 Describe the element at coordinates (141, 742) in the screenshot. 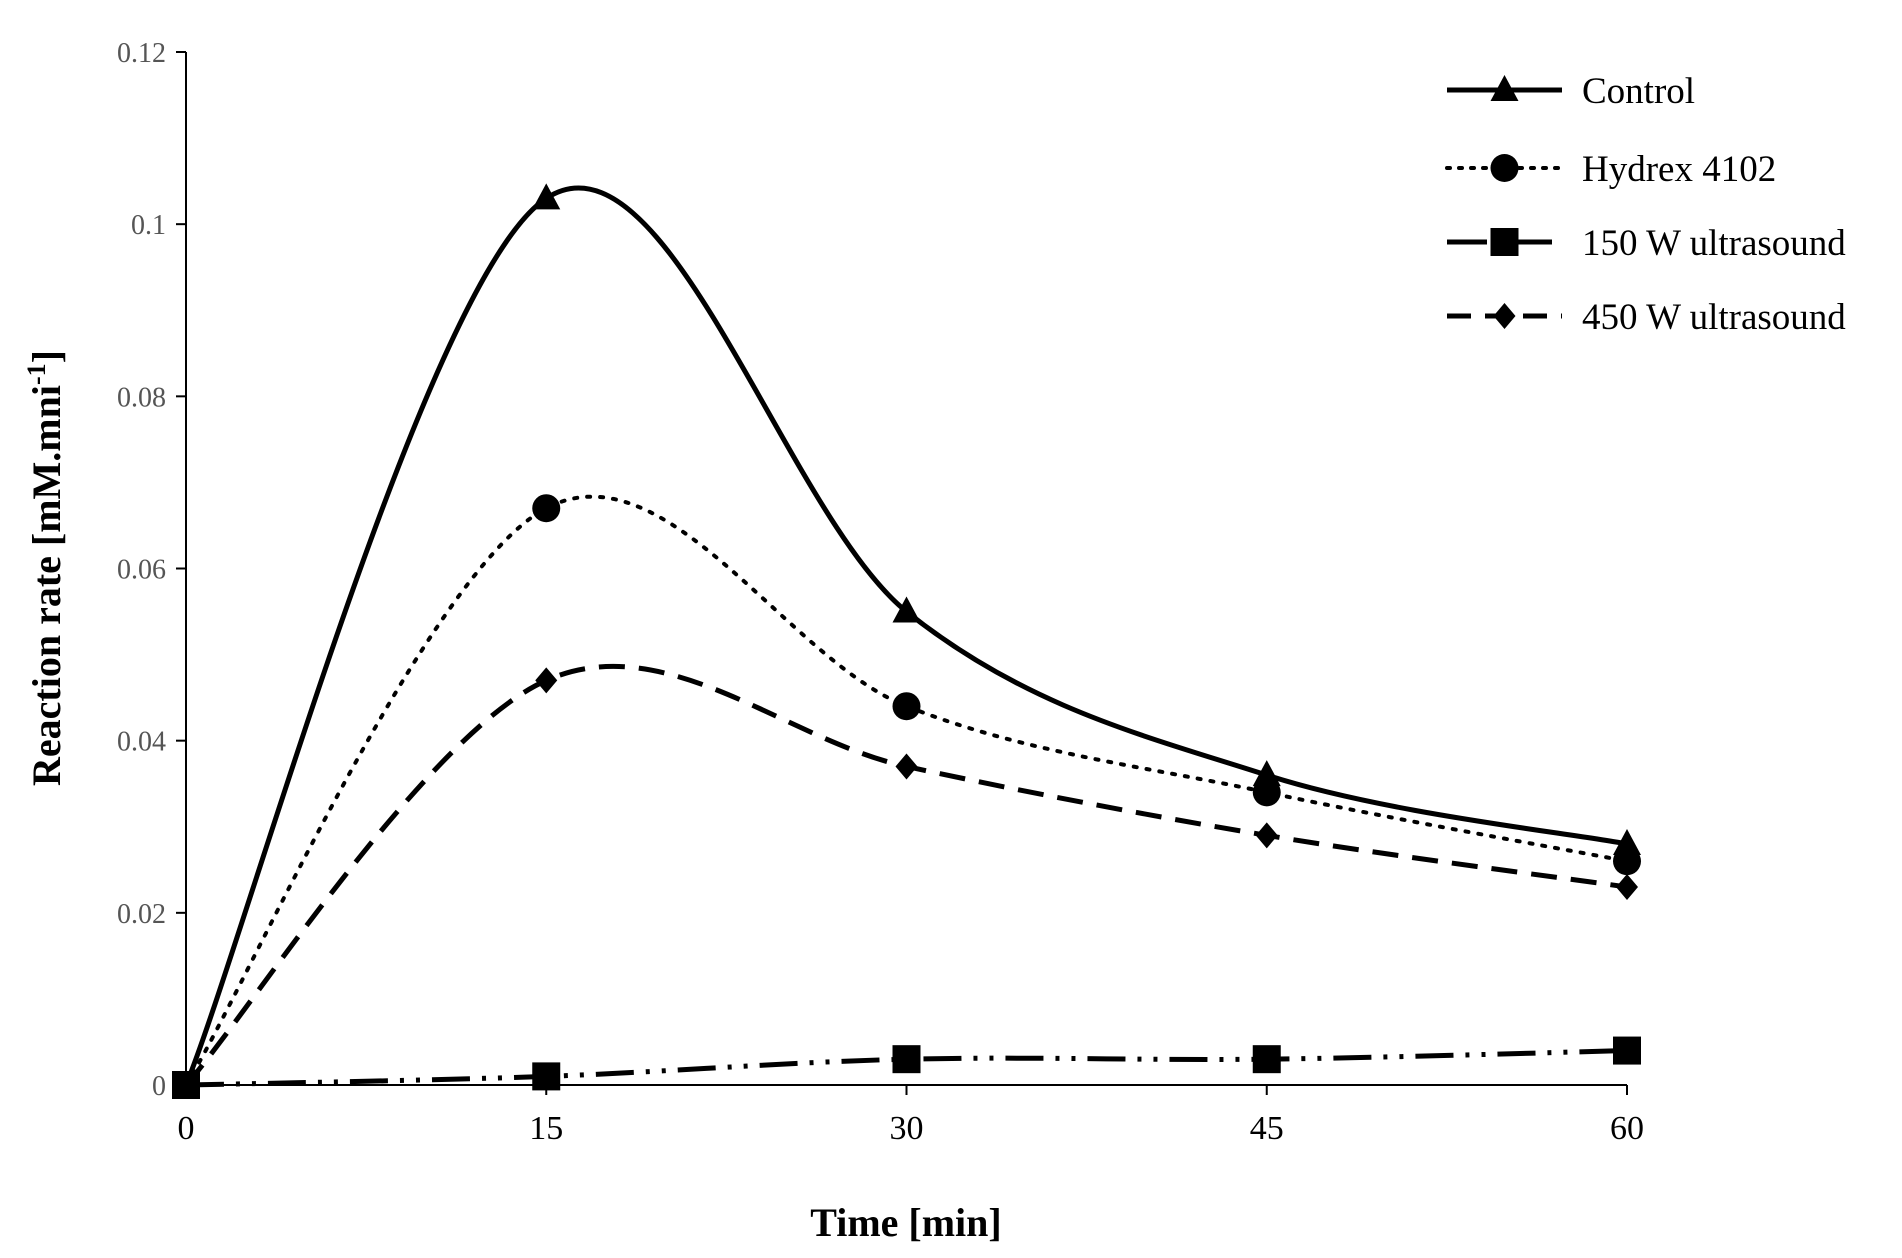

I see `y-tick-label: 0.04` at that location.